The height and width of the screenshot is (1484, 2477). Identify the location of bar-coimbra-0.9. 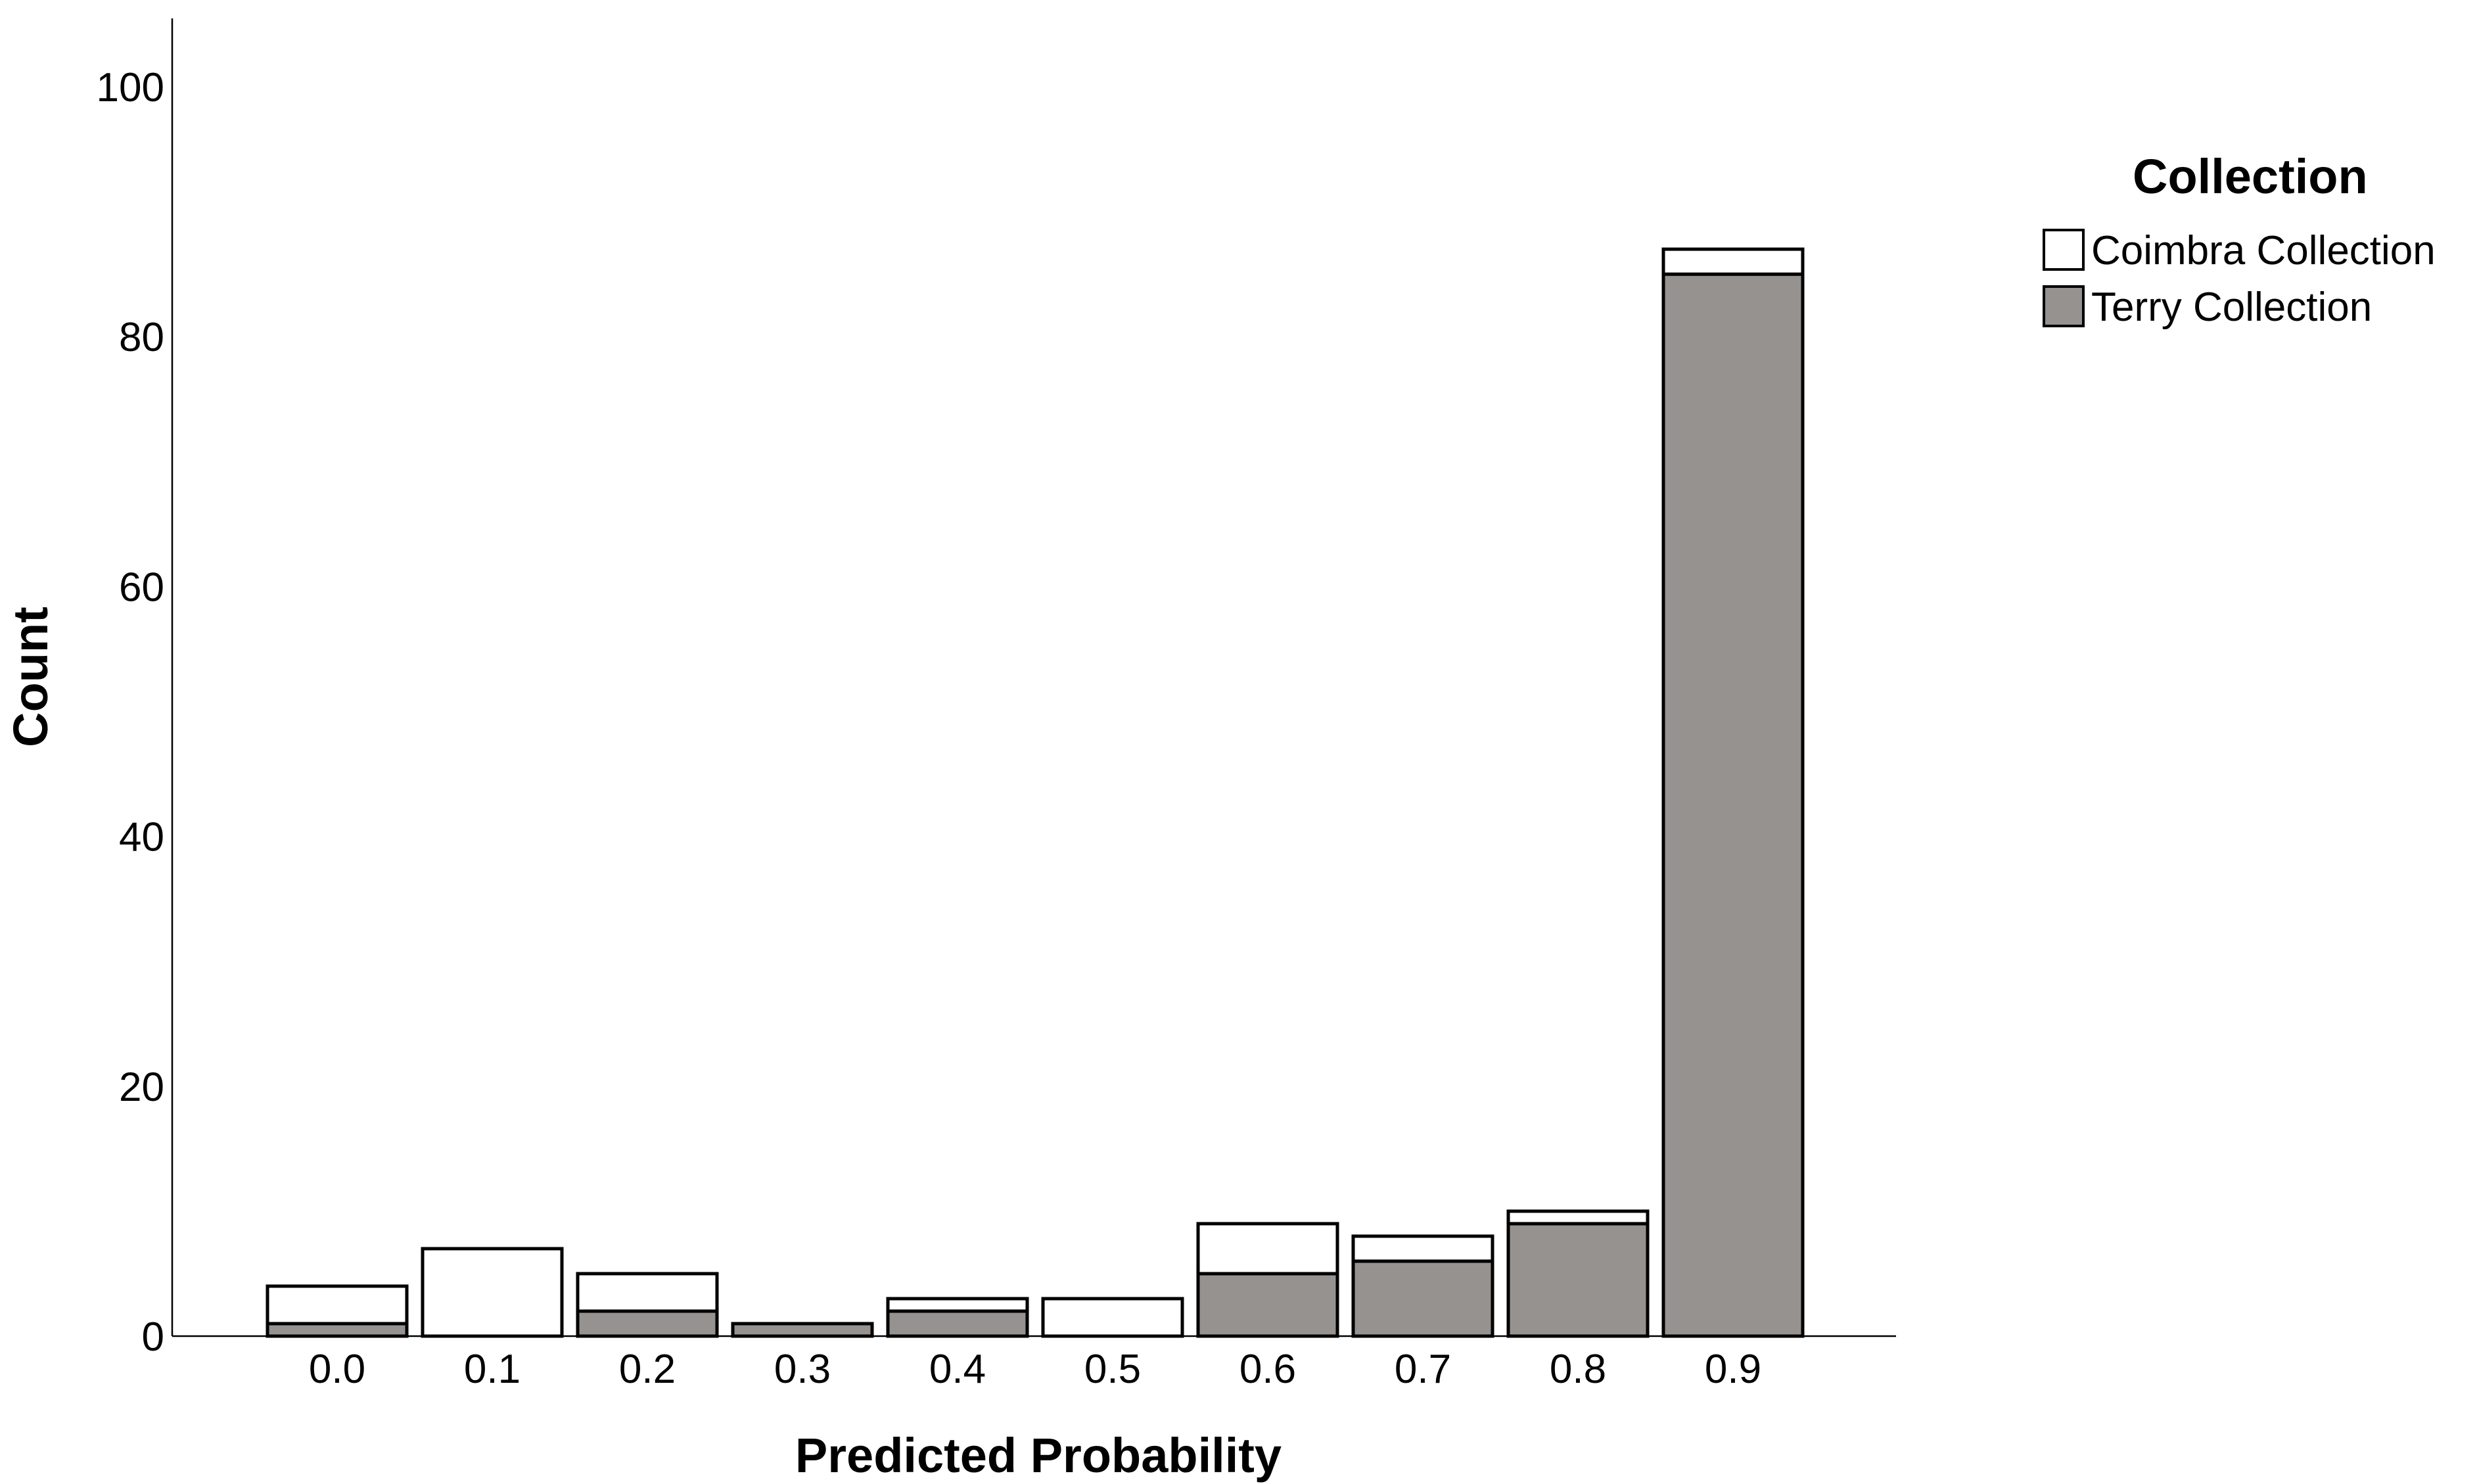
(1733, 261).